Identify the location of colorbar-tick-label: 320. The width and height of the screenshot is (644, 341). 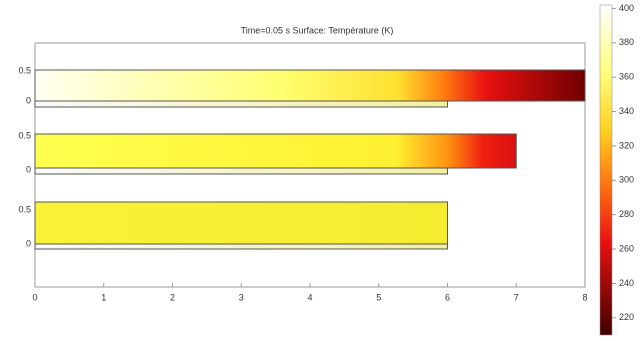
(626, 145).